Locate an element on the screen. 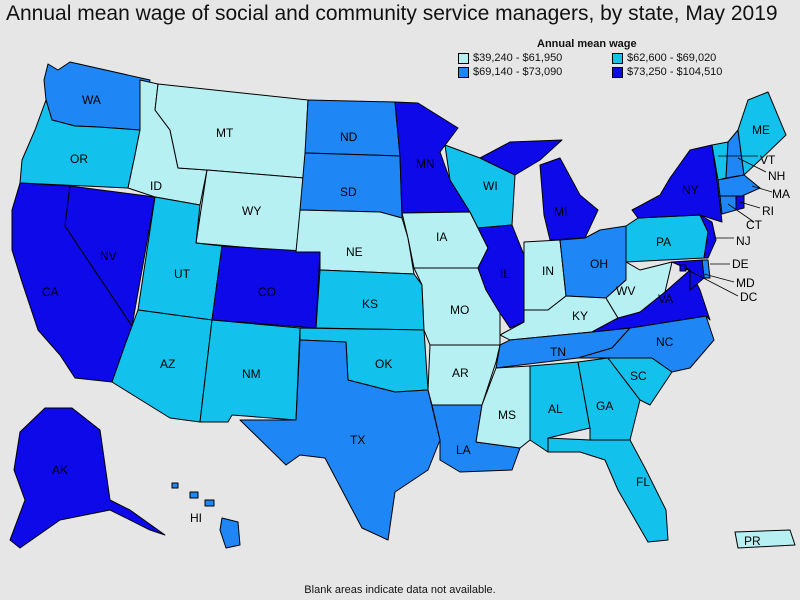 This screenshot has height=600, width=800. state-me is located at coordinates (762, 133).